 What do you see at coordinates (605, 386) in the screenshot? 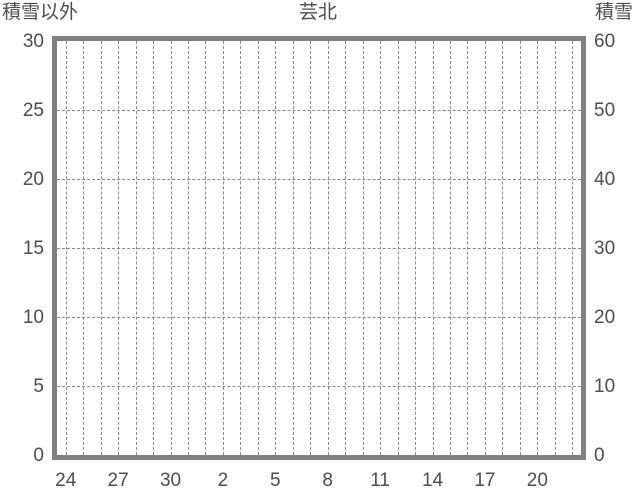
I see `y-axis-right-tick-label: 10` at bounding box center [605, 386].